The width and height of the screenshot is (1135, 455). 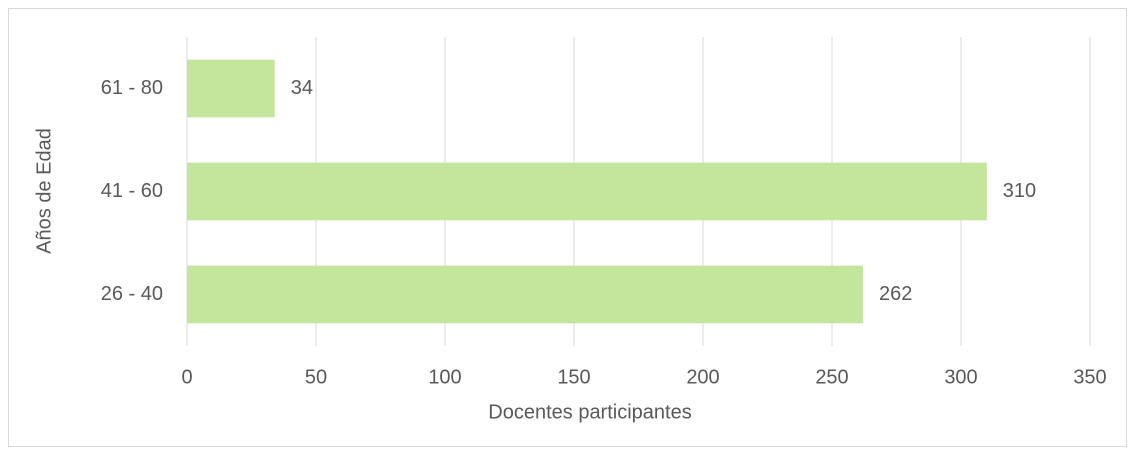 What do you see at coordinates (44, 191) in the screenshot?
I see `y-axis-label: Años de Edad` at bounding box center [44, 191].